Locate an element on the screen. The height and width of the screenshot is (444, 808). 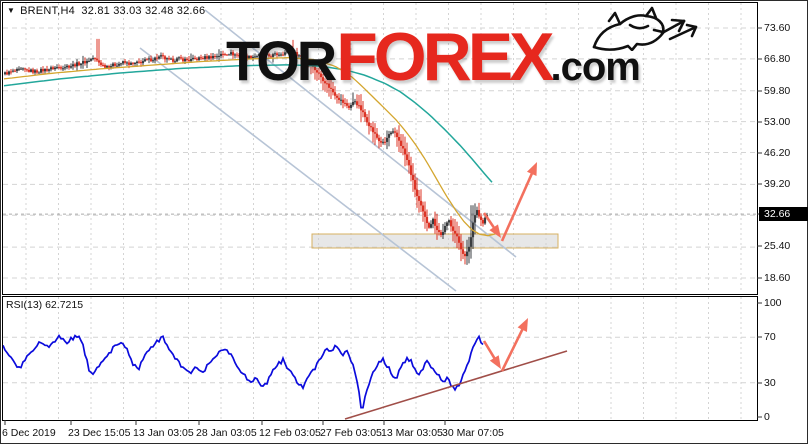
rsi-axis: 100 70 30 0 is located at coordinates (783, 212).